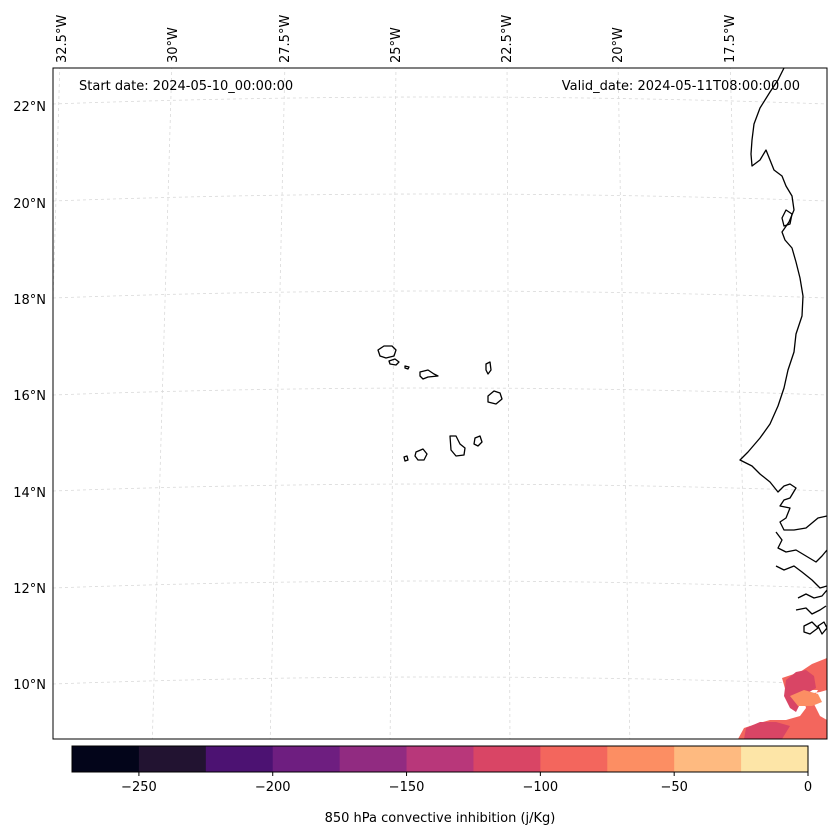  Describe the element at coordinates (29, 300) in the screenshot. I see `lat-label: 18°N` at that location.